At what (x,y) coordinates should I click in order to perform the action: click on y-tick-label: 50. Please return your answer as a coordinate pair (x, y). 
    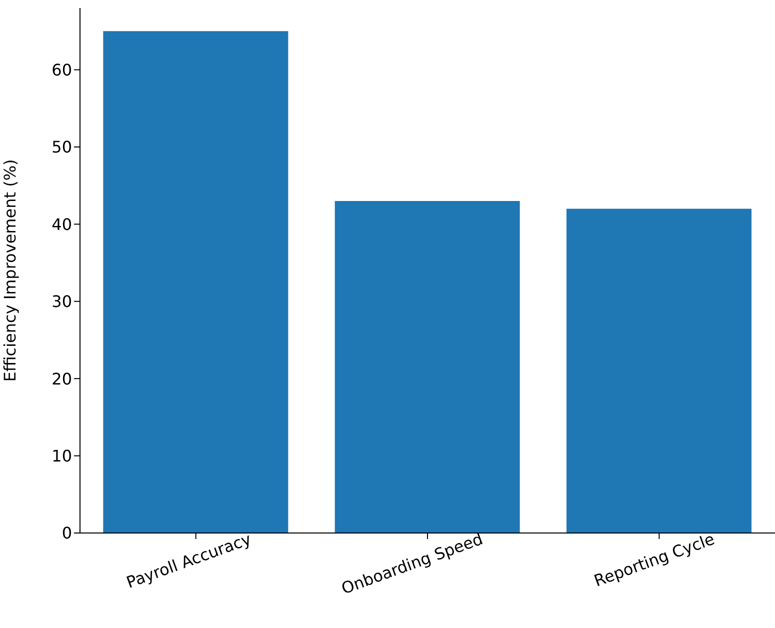
    Looking at the image, I should click on (62, 147).